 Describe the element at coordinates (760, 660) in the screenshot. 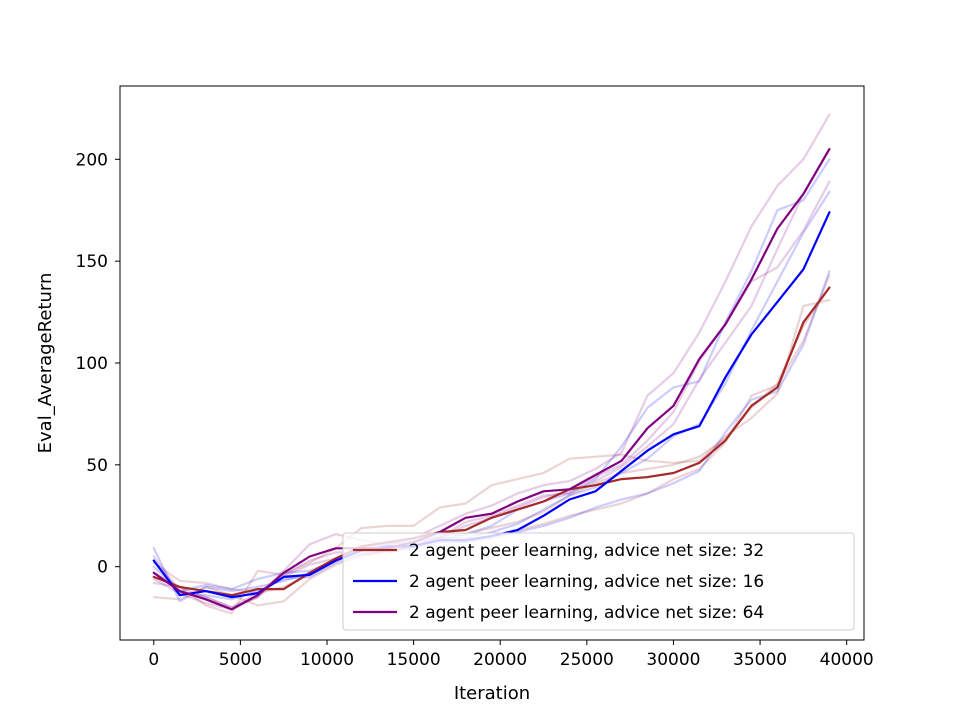

I see `x-tick-label: 35000` at that location.